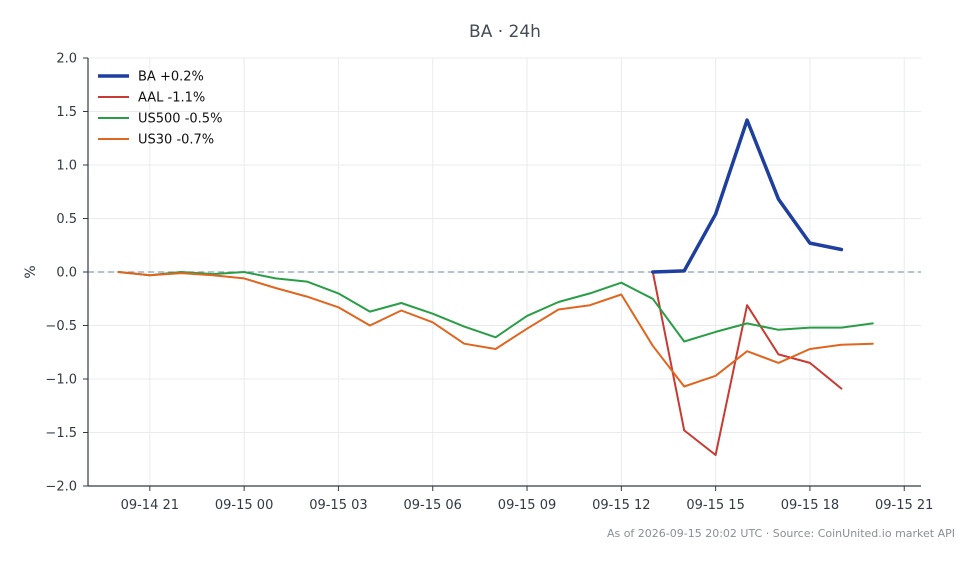 The image size is (979, 564). What do you see at coordinates (715, 505) in the screenshot?
I see `x-tick-label: 09-15 15` at bounding box center [715, 505].